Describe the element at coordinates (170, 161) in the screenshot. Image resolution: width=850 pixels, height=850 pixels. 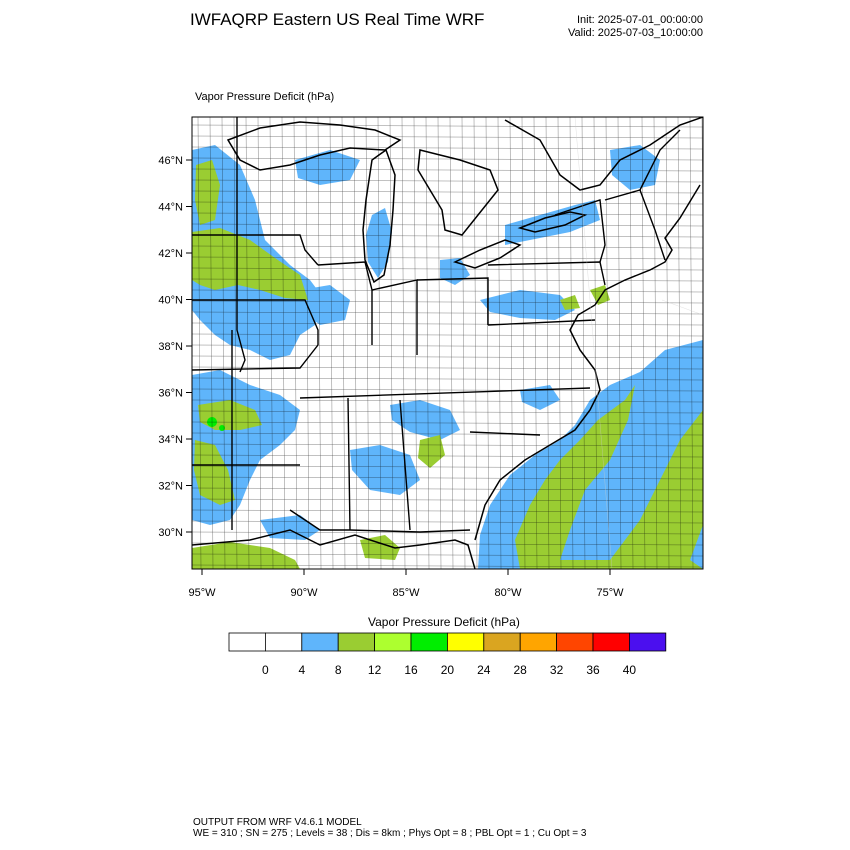
I see `lat-label: 46°N` at that location.